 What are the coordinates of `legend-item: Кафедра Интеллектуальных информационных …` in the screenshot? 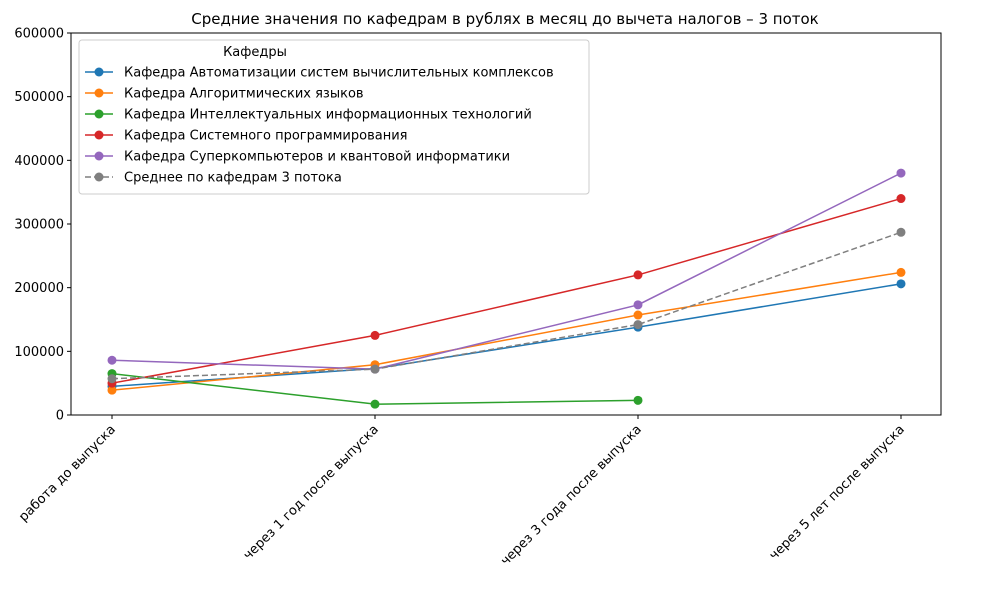 It's located at (308, 115).